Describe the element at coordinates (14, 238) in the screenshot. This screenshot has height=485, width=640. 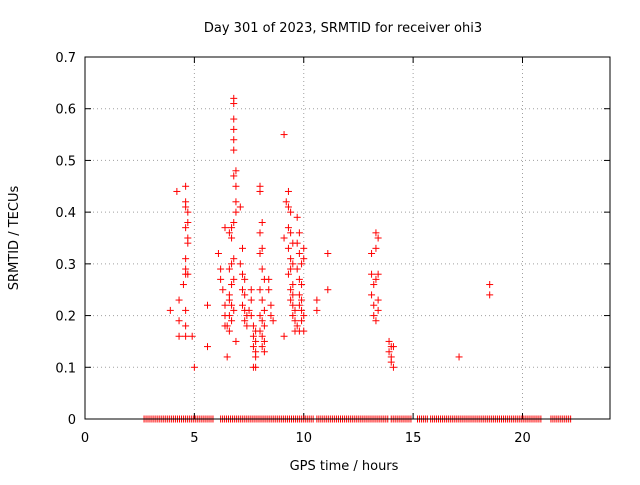
I see `y-axis-label: SRMTID / TECUs` at that location.